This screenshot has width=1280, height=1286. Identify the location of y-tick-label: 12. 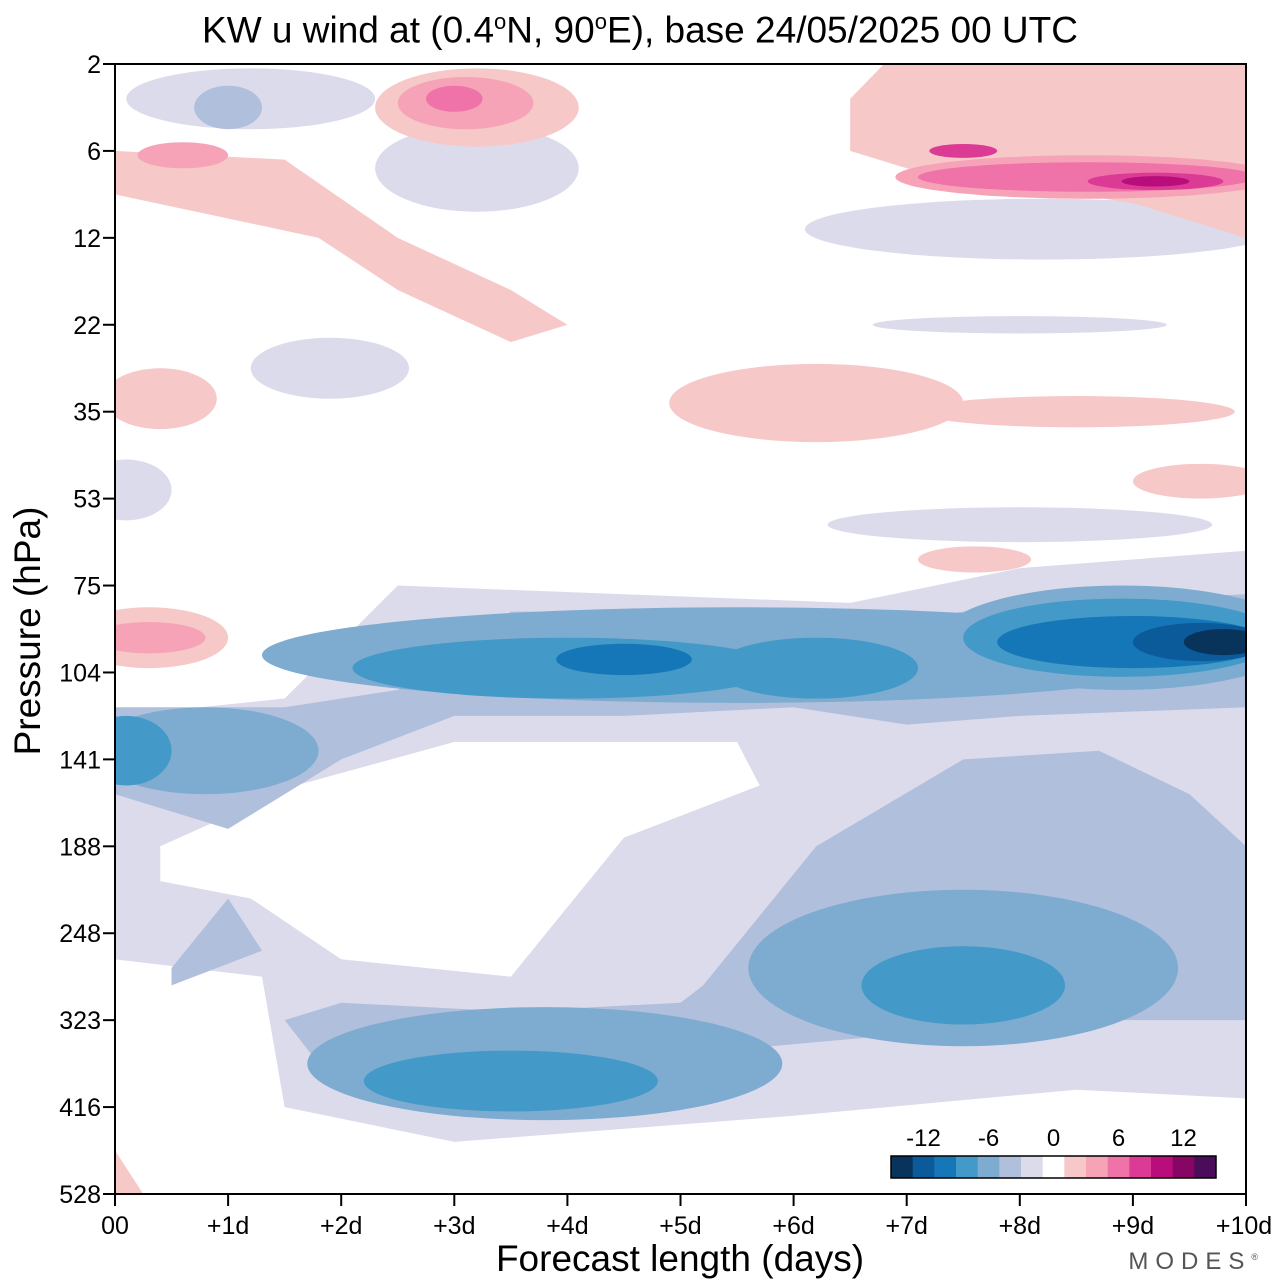
(87, 239).